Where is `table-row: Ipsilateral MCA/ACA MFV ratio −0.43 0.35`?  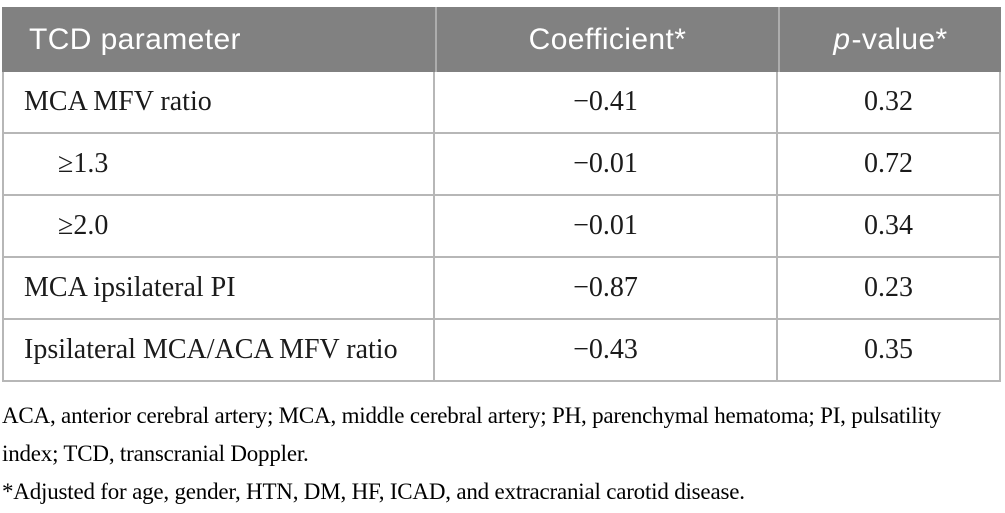
table-row: Ipsilateral MCA/ACA MFV ratio −0.43 0.35 is located at coordinates (501, 351).